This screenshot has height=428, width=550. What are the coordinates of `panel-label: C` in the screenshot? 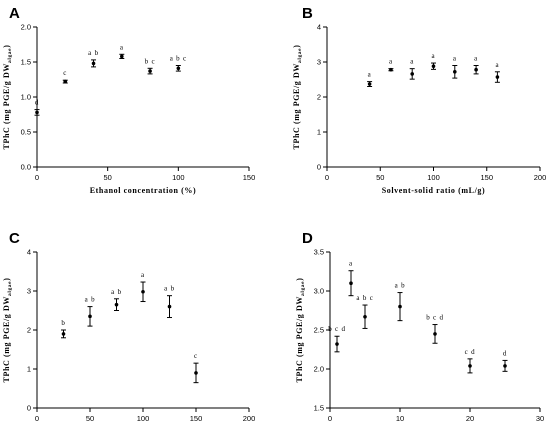 It's located at (14, 238).